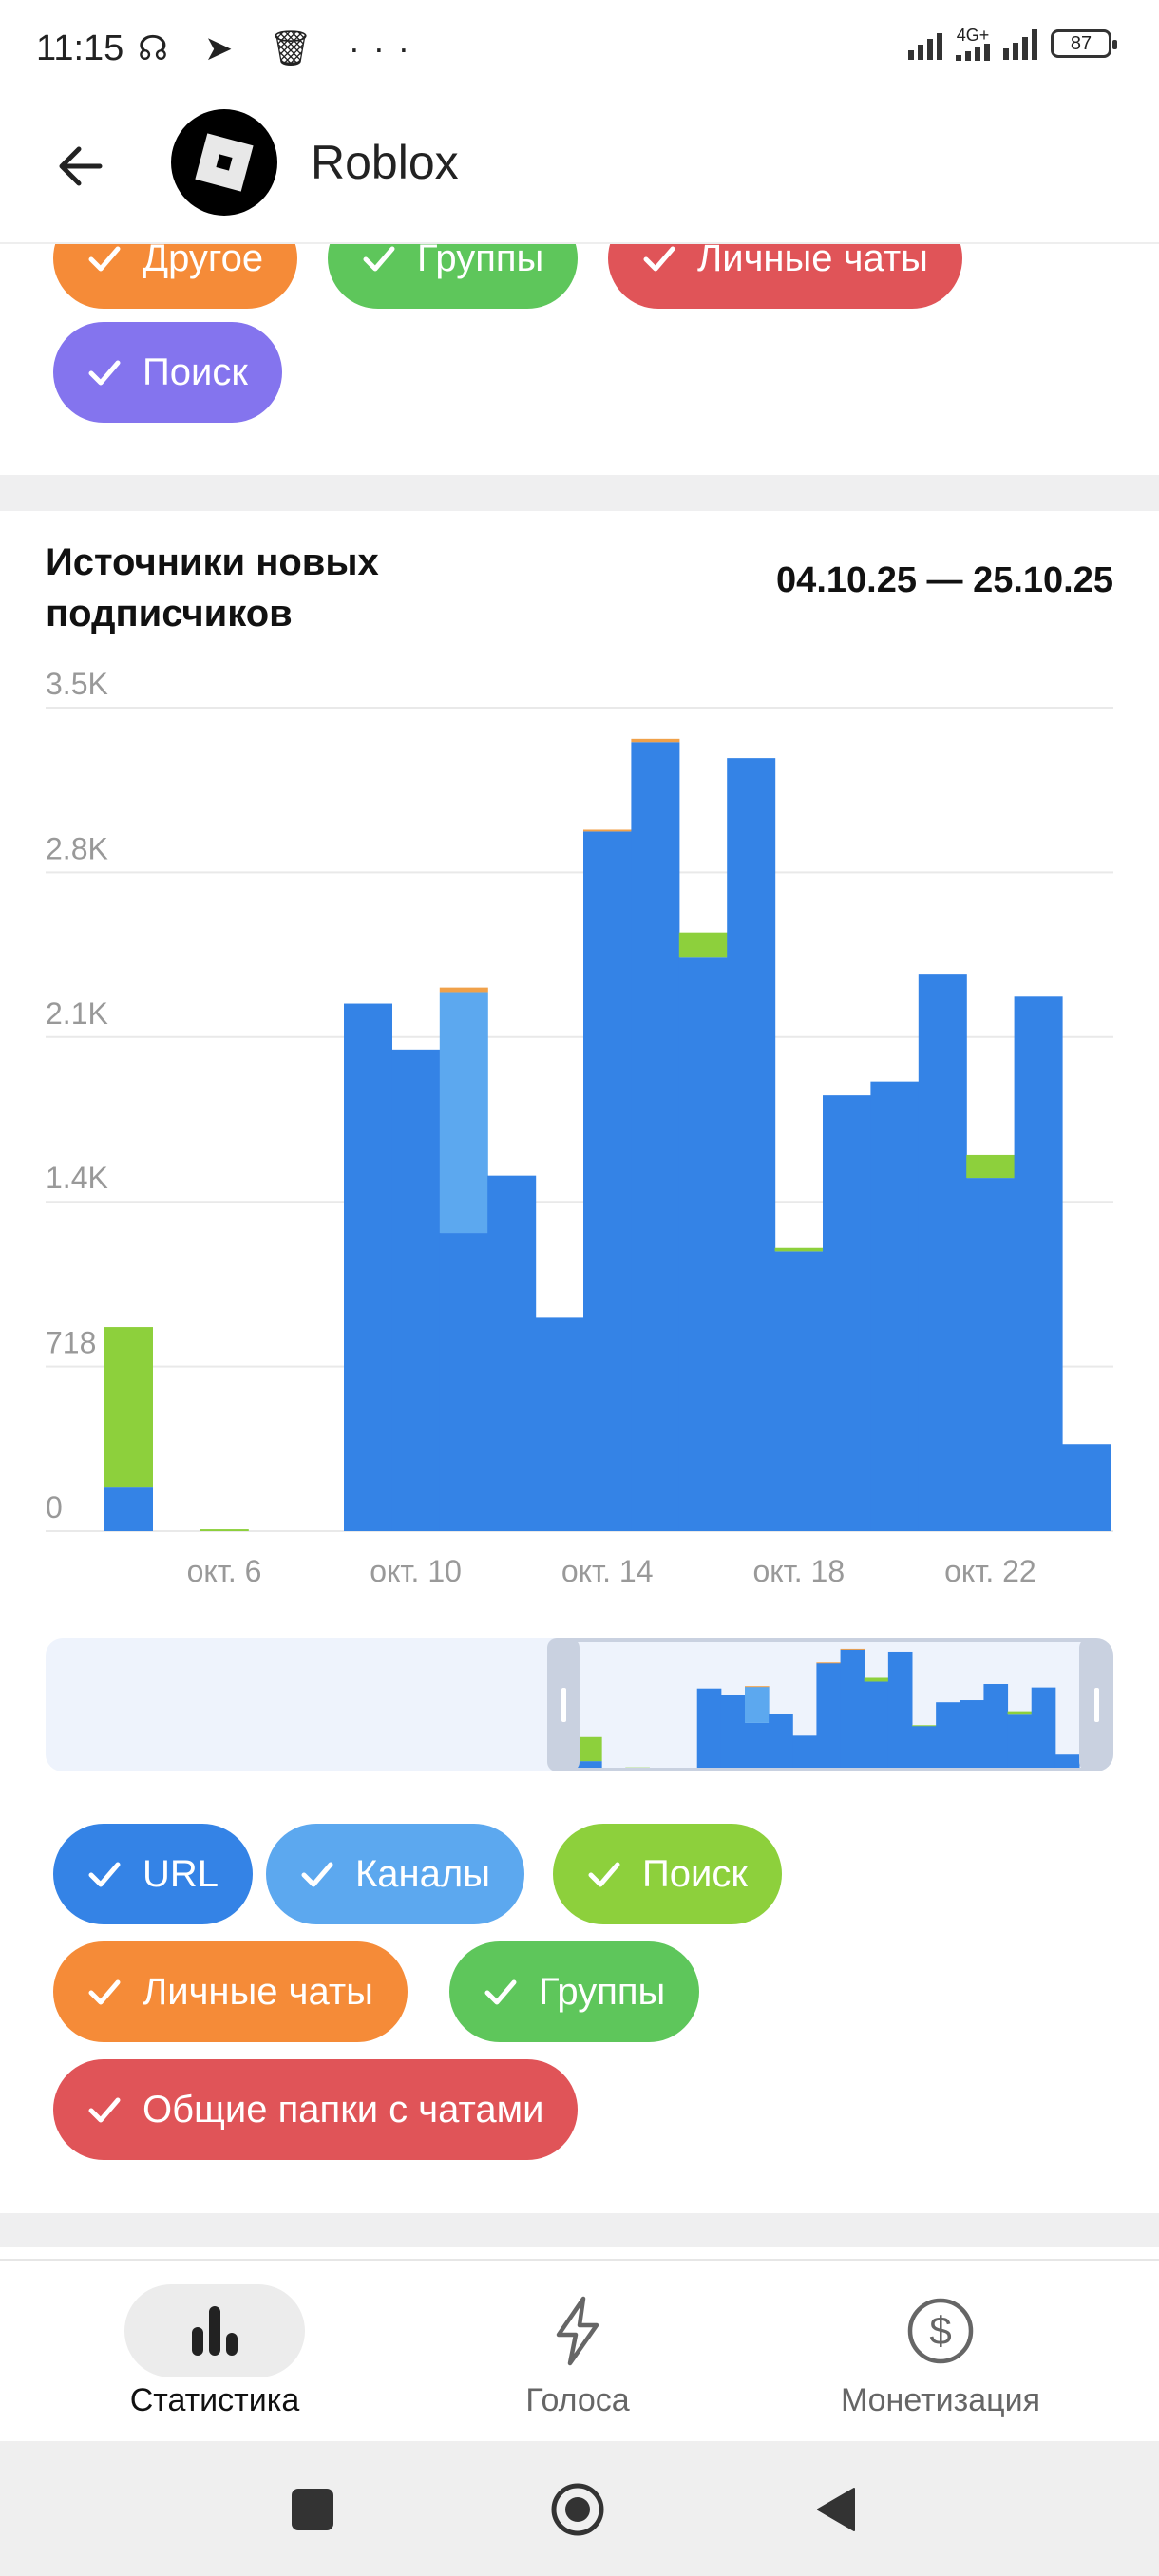 The height and width of the screenshot is (2576, 1159). What do you see at coordinates (973, 35) in the screenshot?
I see `network-type: 4G+` at bounding box center [973, 35].